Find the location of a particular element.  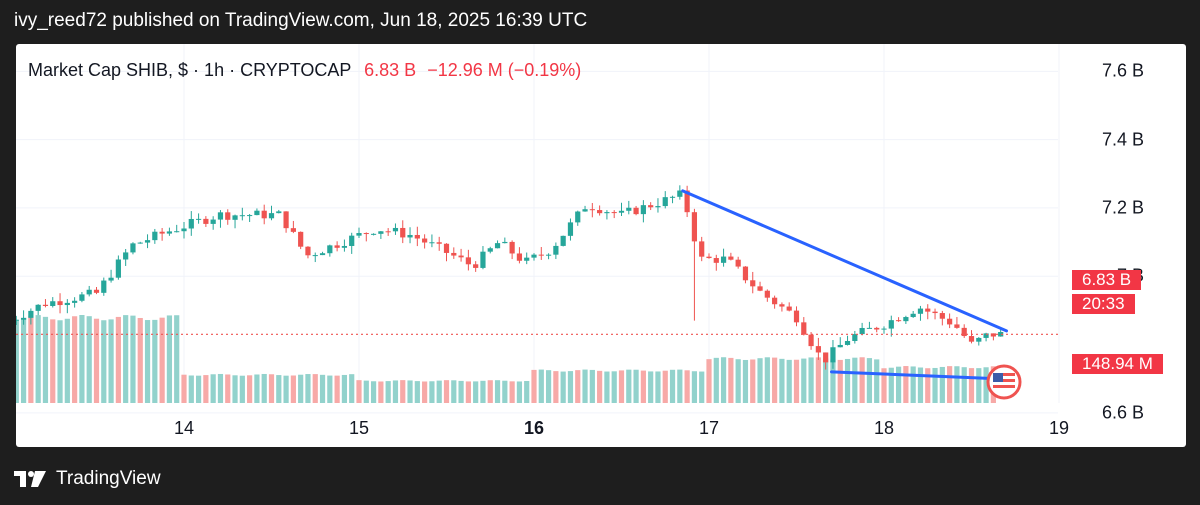

y-tick-label: 7.6 B is located at coordinates (1122, 70).